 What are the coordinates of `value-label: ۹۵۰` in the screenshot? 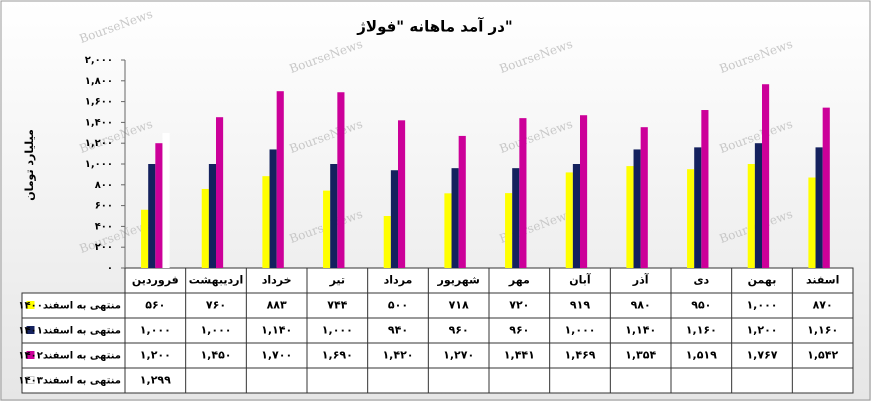 It's located at (701, 305).